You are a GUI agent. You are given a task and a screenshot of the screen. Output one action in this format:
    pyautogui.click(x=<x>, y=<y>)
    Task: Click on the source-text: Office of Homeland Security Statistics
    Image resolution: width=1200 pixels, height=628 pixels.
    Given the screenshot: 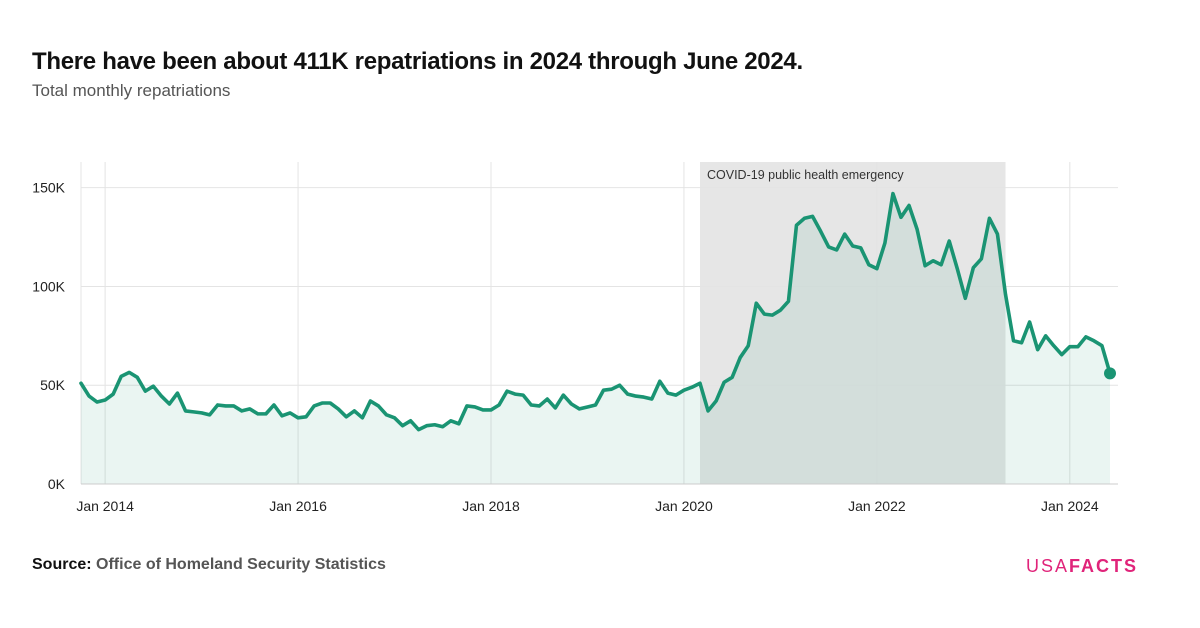 What is the action you would take?
    pyautogui.click(x=241, y=564)
    